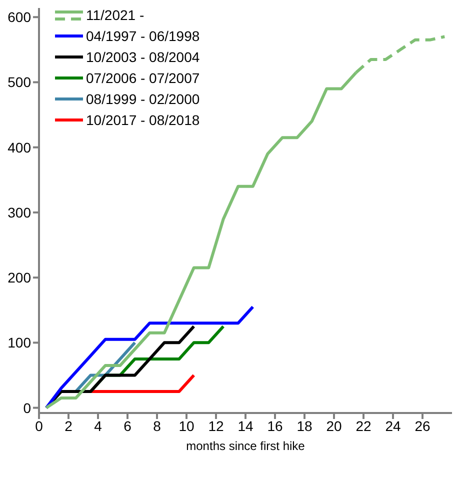 Image resolution: width=456 pixels, height=478 pixels. What do you see at coordinates (20, 147) in the screenshot?
I see `y-tick-label: 400` at bounding box center [20, 147].